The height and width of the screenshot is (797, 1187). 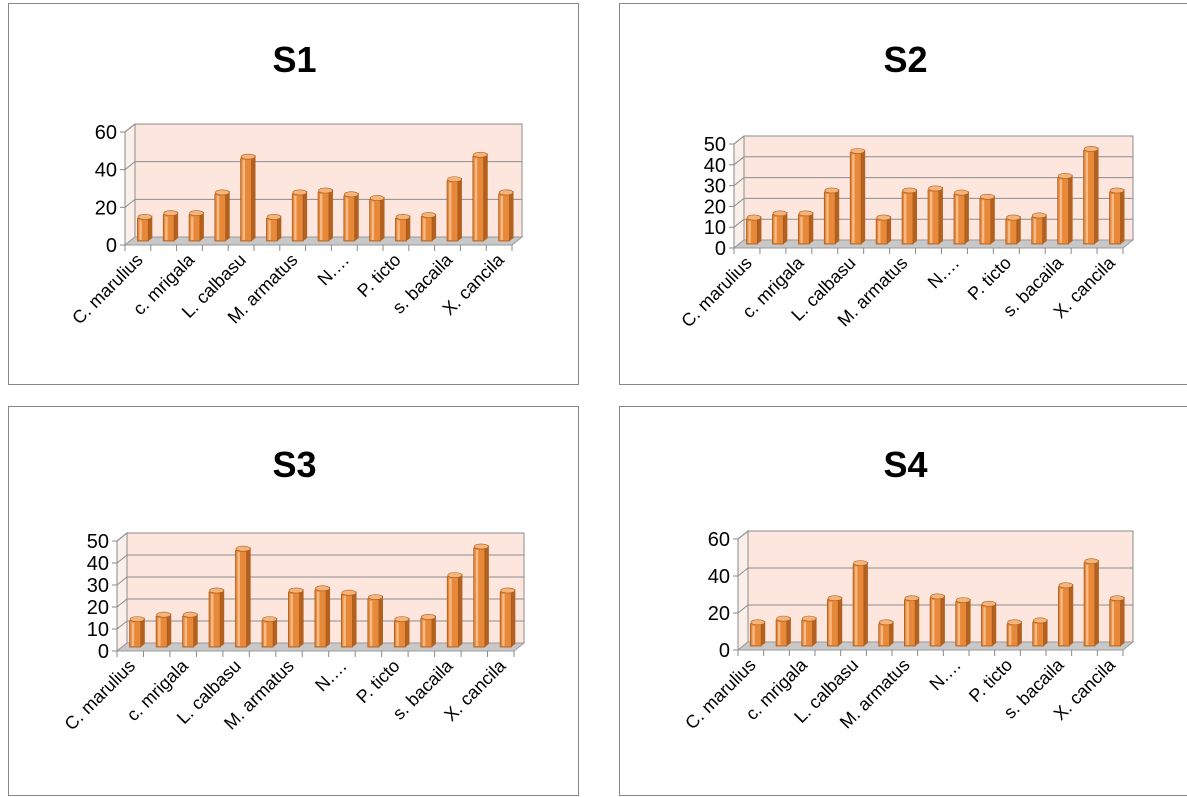 What do you see at coordinates (294, 59) in the screenshot?
I see `chart-title: S1` at bounding box center [294, 59].